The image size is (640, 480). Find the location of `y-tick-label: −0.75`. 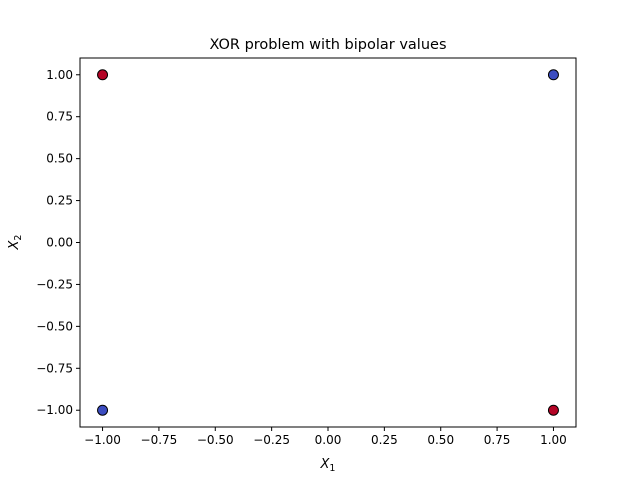

y-tick-label: −0.75 is located at coordinates (54, 368).